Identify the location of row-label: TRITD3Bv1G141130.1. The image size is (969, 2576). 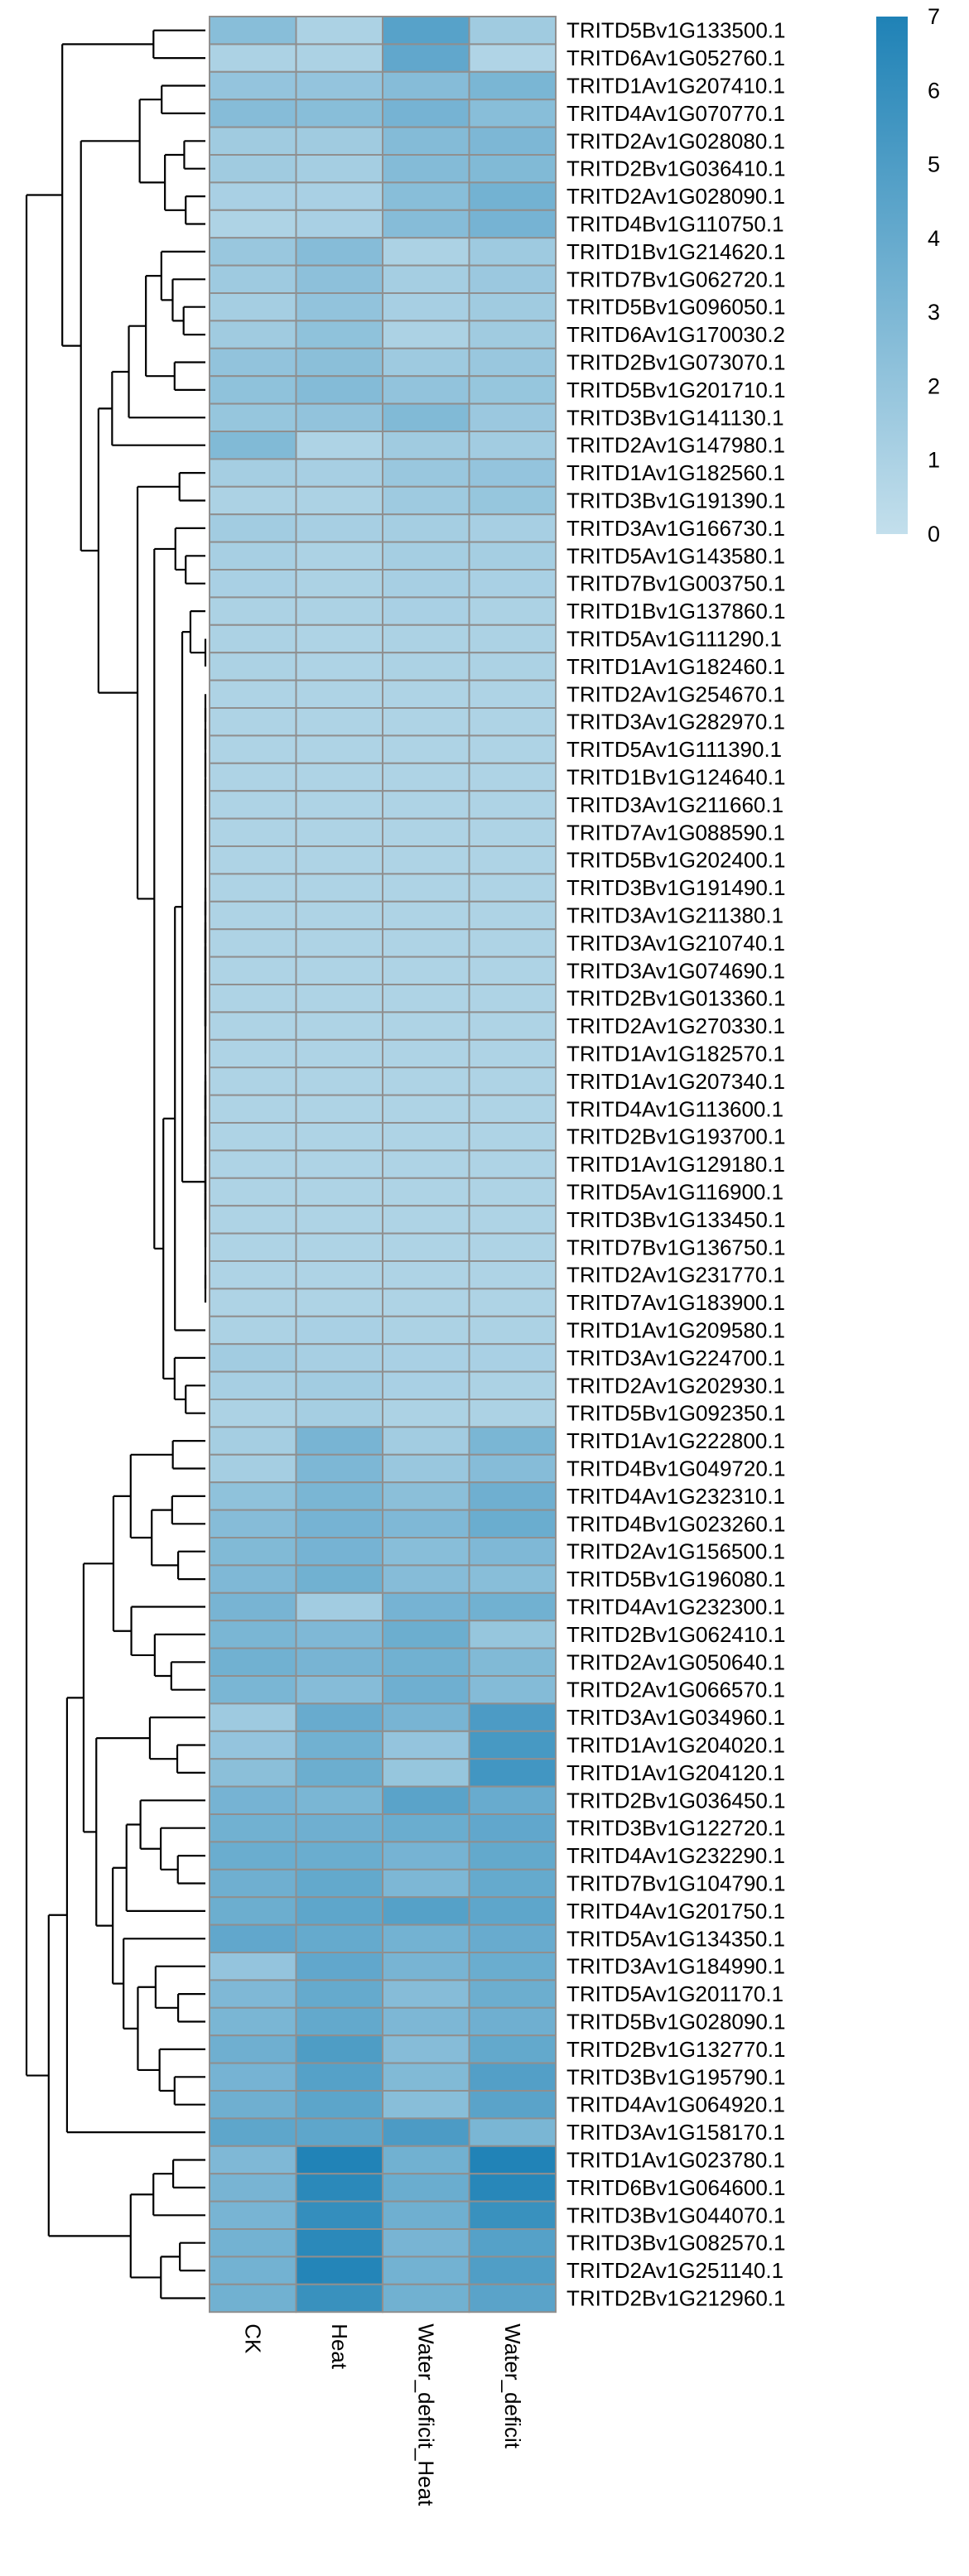
(675, 417).